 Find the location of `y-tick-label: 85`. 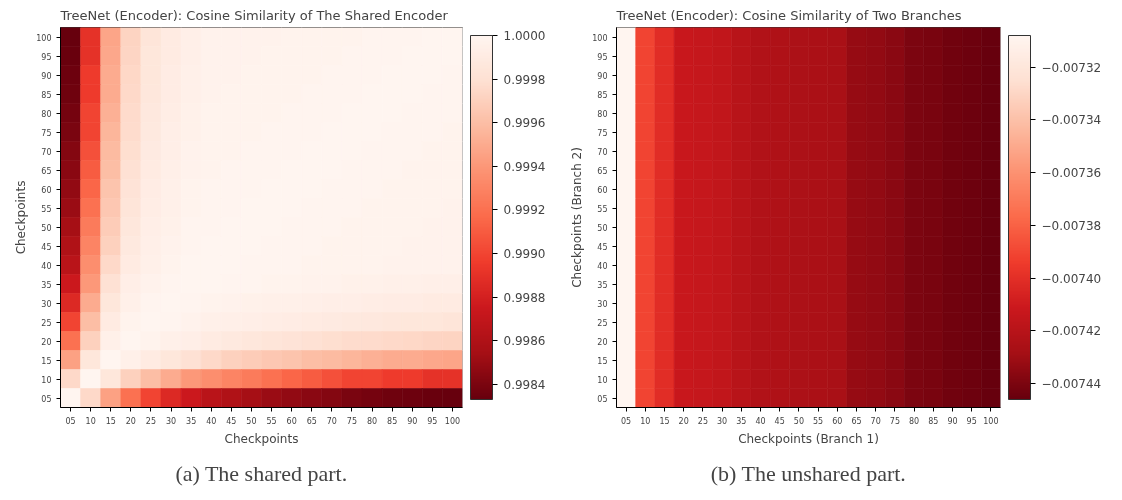

y-tick-label: 85 is located at coordinates (602, 95).